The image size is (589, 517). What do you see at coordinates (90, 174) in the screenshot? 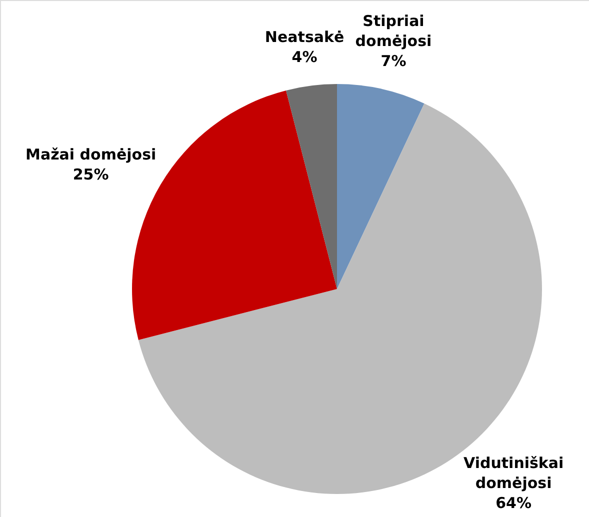
I see `data-label: 25%` at bounding box center [90, 174].